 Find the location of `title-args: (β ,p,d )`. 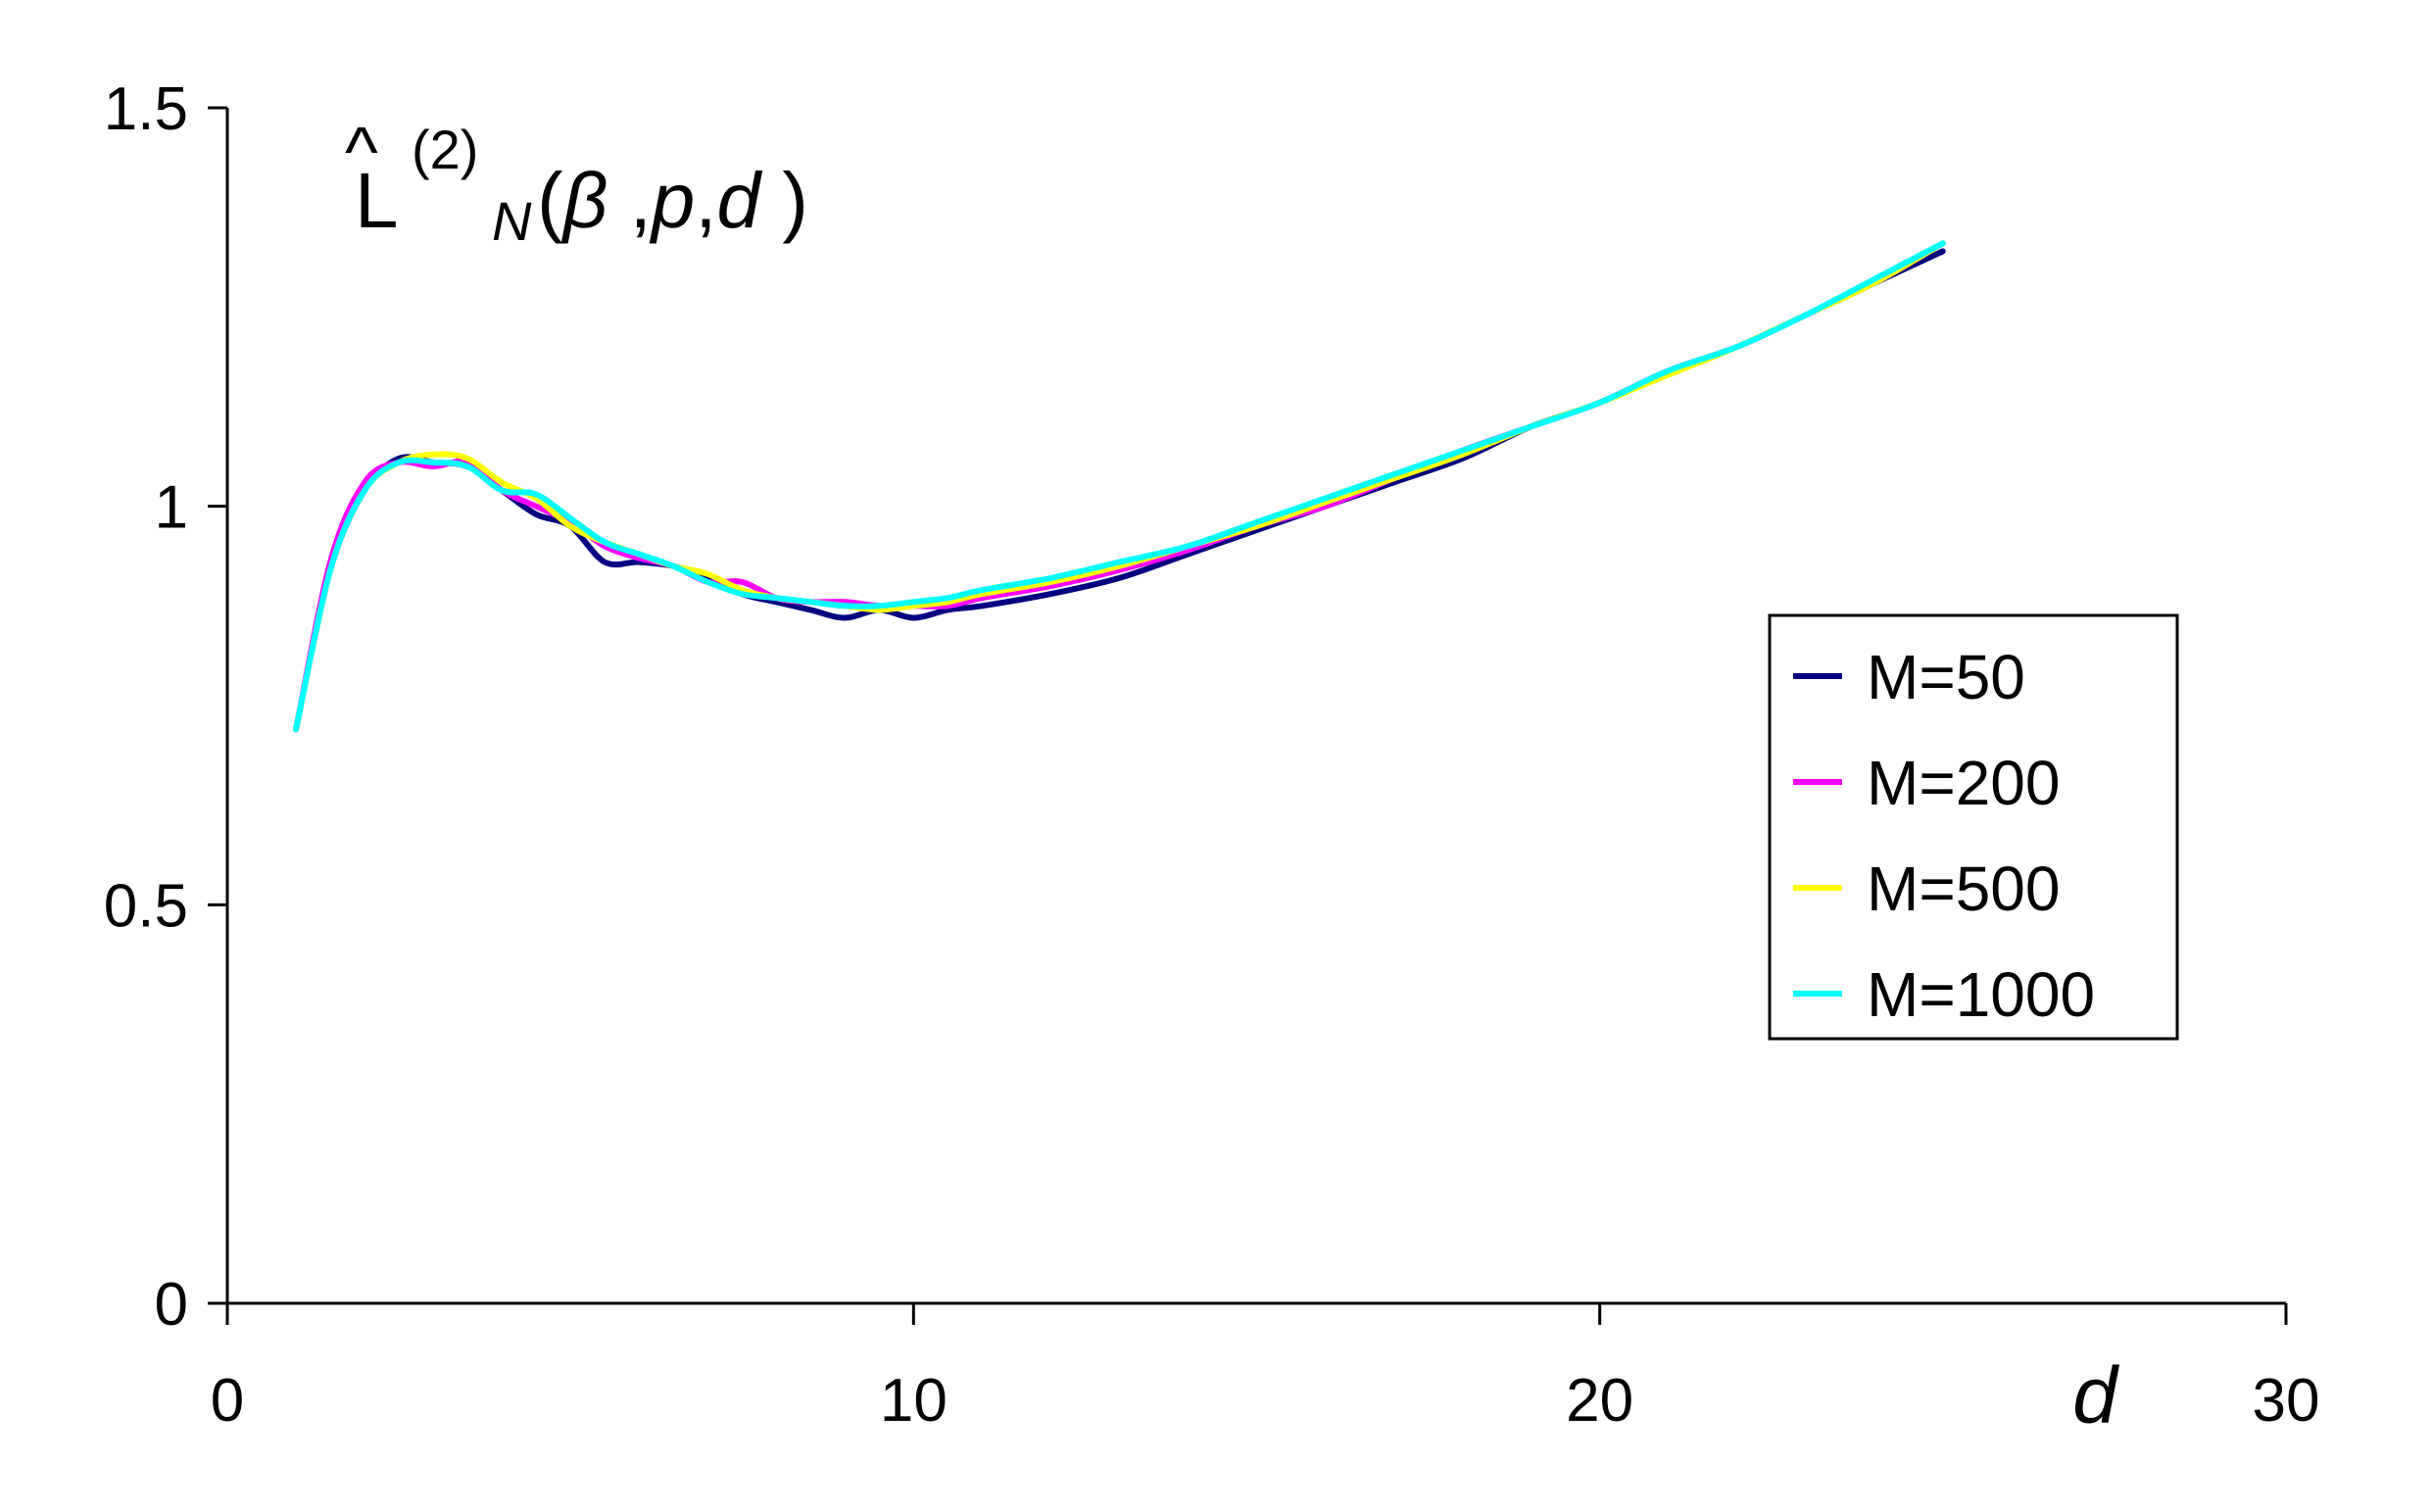

title-args: (β ,p,d ) is located at coordinates (672, 200).